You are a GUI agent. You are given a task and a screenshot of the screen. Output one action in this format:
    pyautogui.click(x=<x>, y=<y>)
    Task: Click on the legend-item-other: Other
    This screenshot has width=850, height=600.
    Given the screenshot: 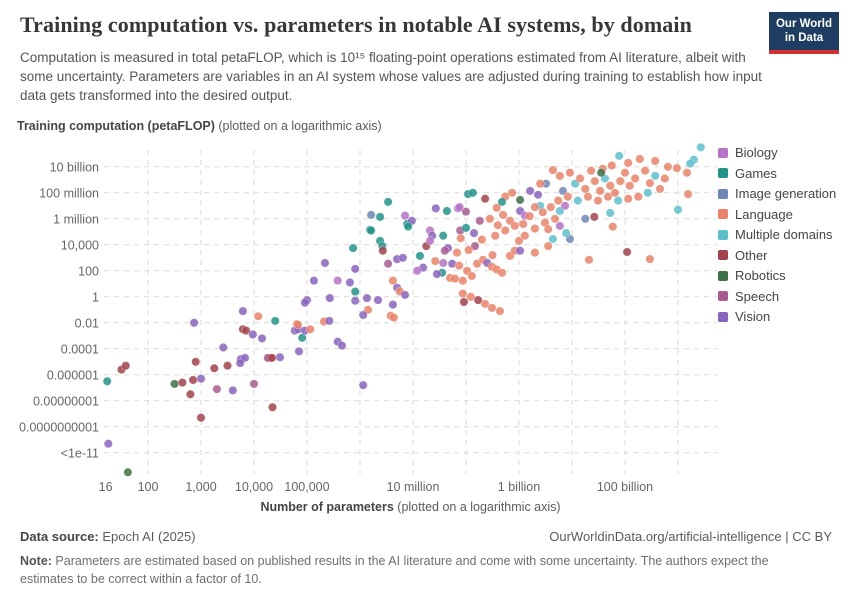 What is the action you would take?
    pyautogui.click(x=783, y=255)
    